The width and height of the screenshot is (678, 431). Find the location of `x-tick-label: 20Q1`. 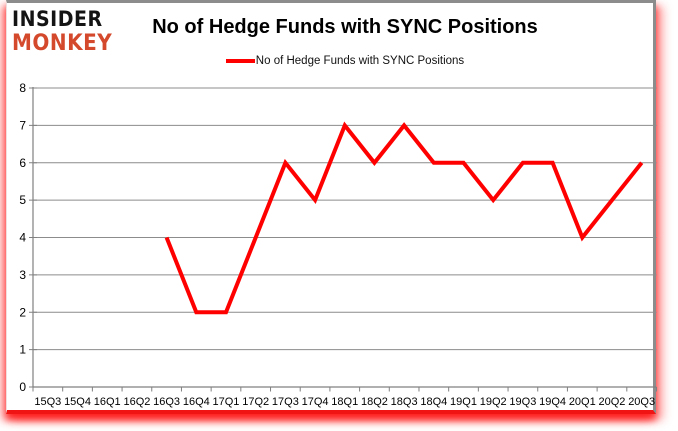

x-tick-label: 20Q1 is located at coordinates (582, 402).